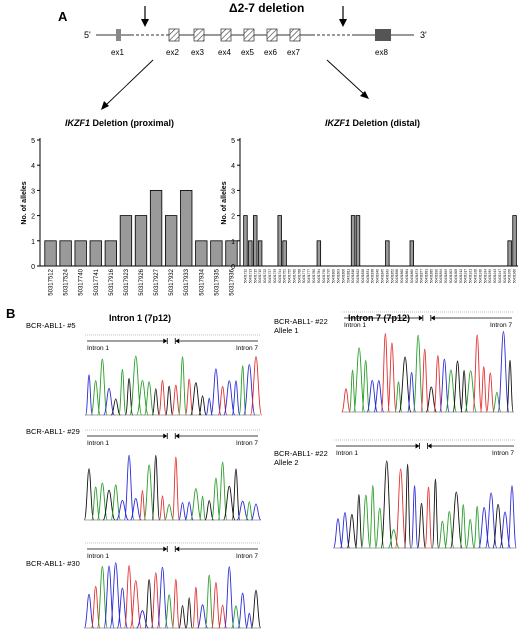 The image size is (520, 638). I want to click on chart-title-rest: Deletion (proximal), so click(132, 123).